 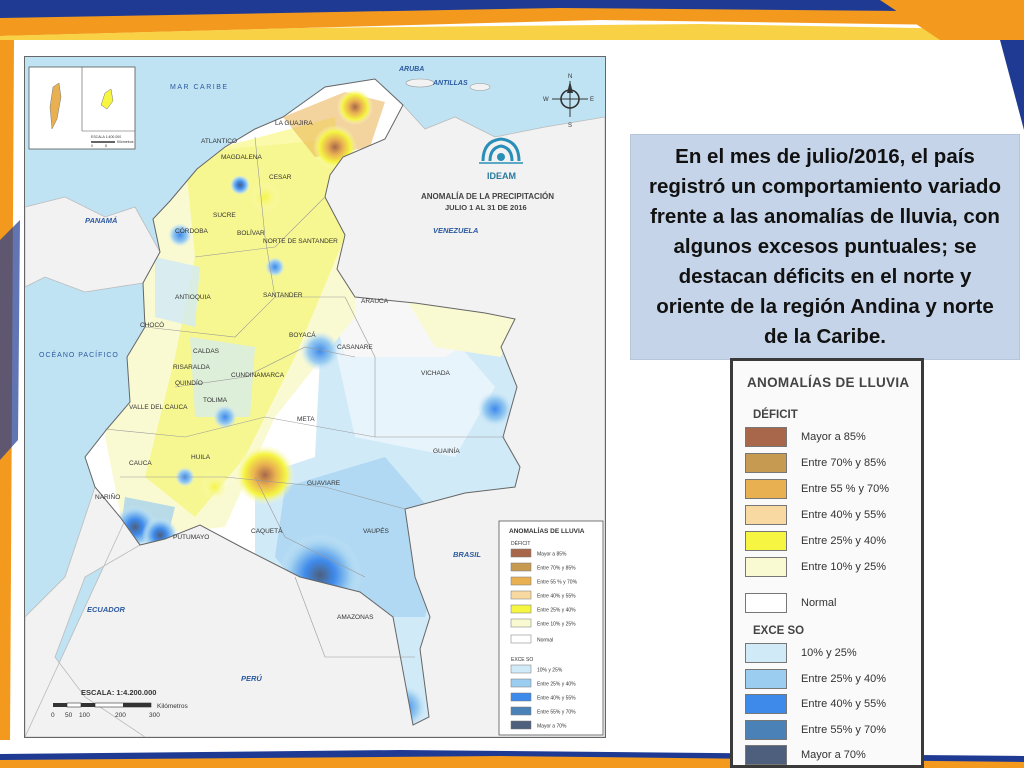 What do you see at coordinates (815, 515) in the screenshot?
I see `legend-deficit-item-3: Entre 40% y 55%` at bounding box center [815, 515].